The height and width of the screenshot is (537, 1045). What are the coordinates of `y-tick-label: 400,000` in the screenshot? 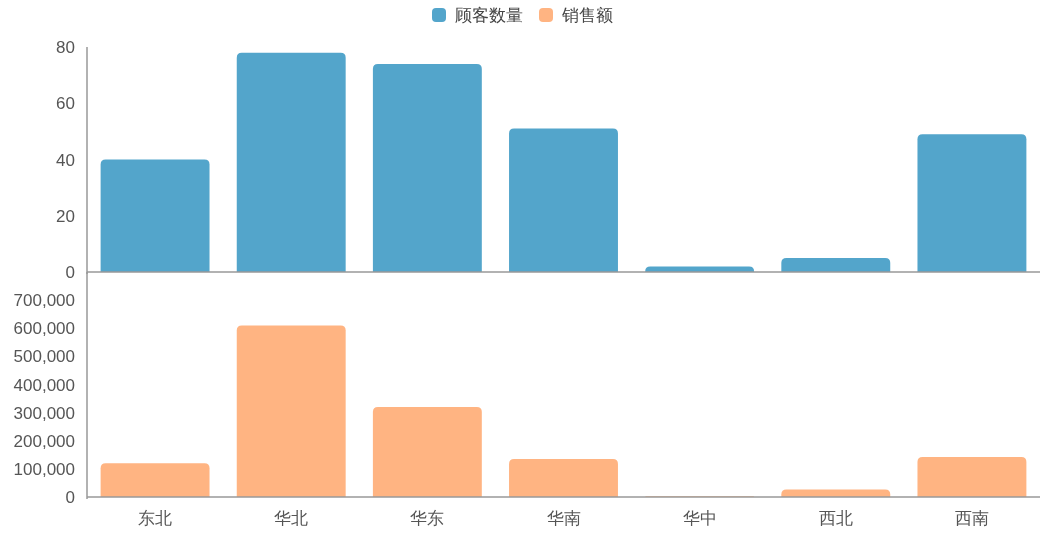 It's located at (44, 385).